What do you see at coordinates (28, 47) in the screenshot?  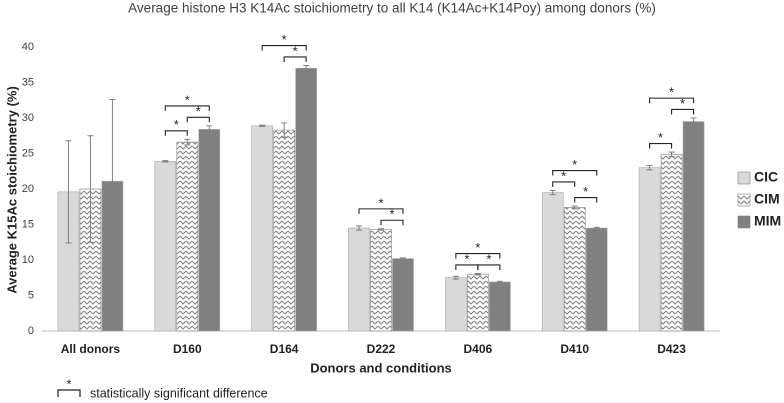 I see `y-tick-label: 40` at bounding box center [28, 47].